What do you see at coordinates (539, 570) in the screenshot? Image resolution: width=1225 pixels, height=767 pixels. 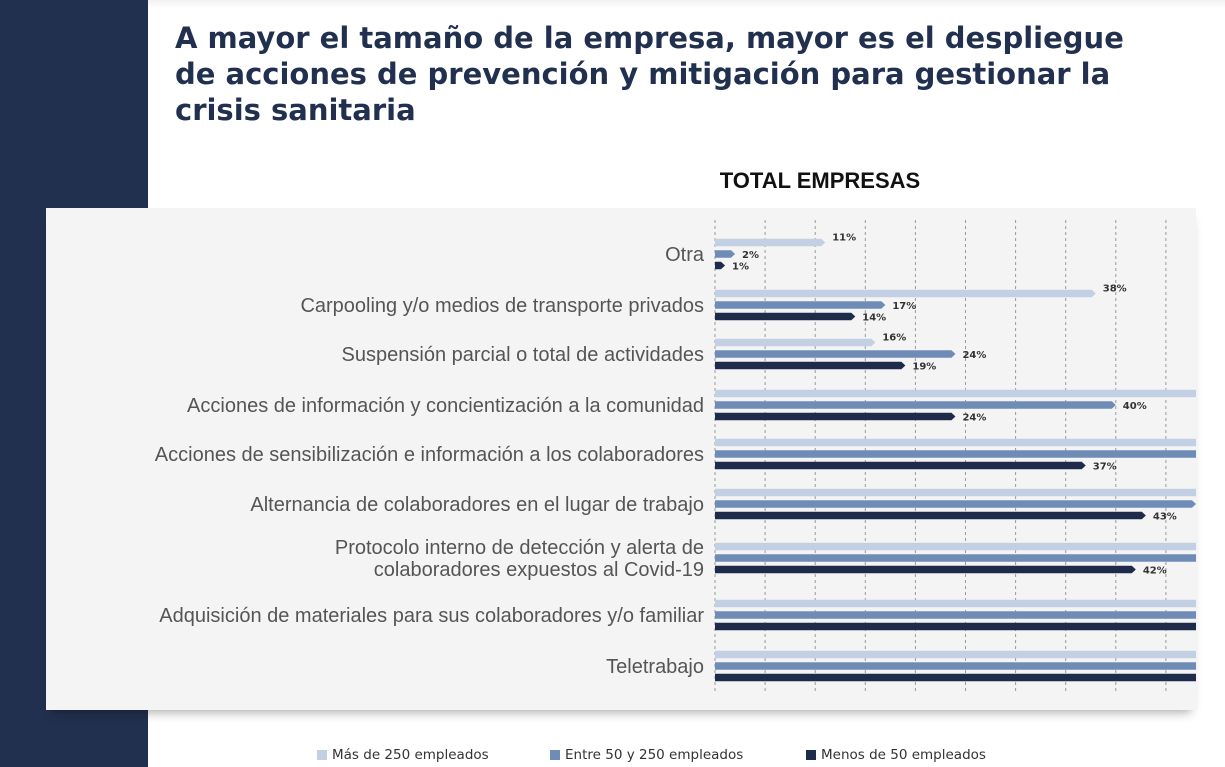 I see `category-label: colaboradores expuestos al Covid-19` at bounding box center [539, 570].